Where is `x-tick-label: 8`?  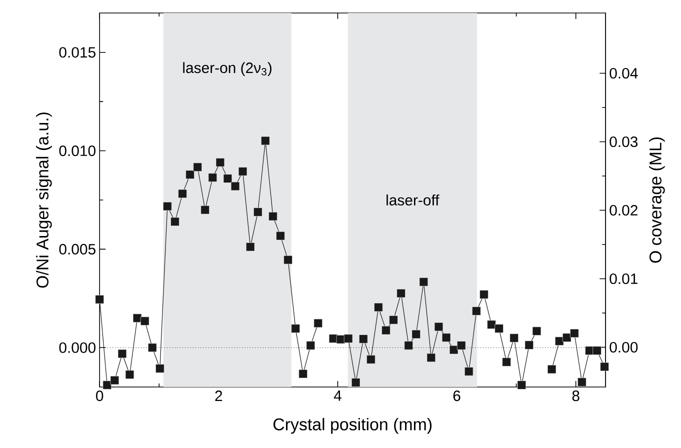 x-tick-label: 8 is located at coordinates (576, 396).